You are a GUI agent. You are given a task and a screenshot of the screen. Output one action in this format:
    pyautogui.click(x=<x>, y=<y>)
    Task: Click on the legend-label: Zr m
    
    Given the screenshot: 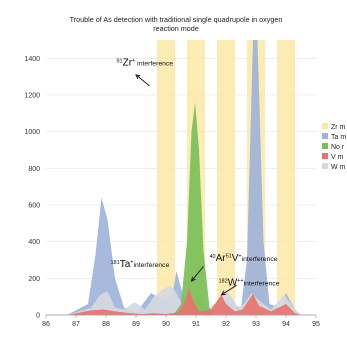 What is the action you would take?
    pyautogui.click(x=338, y=127)
    